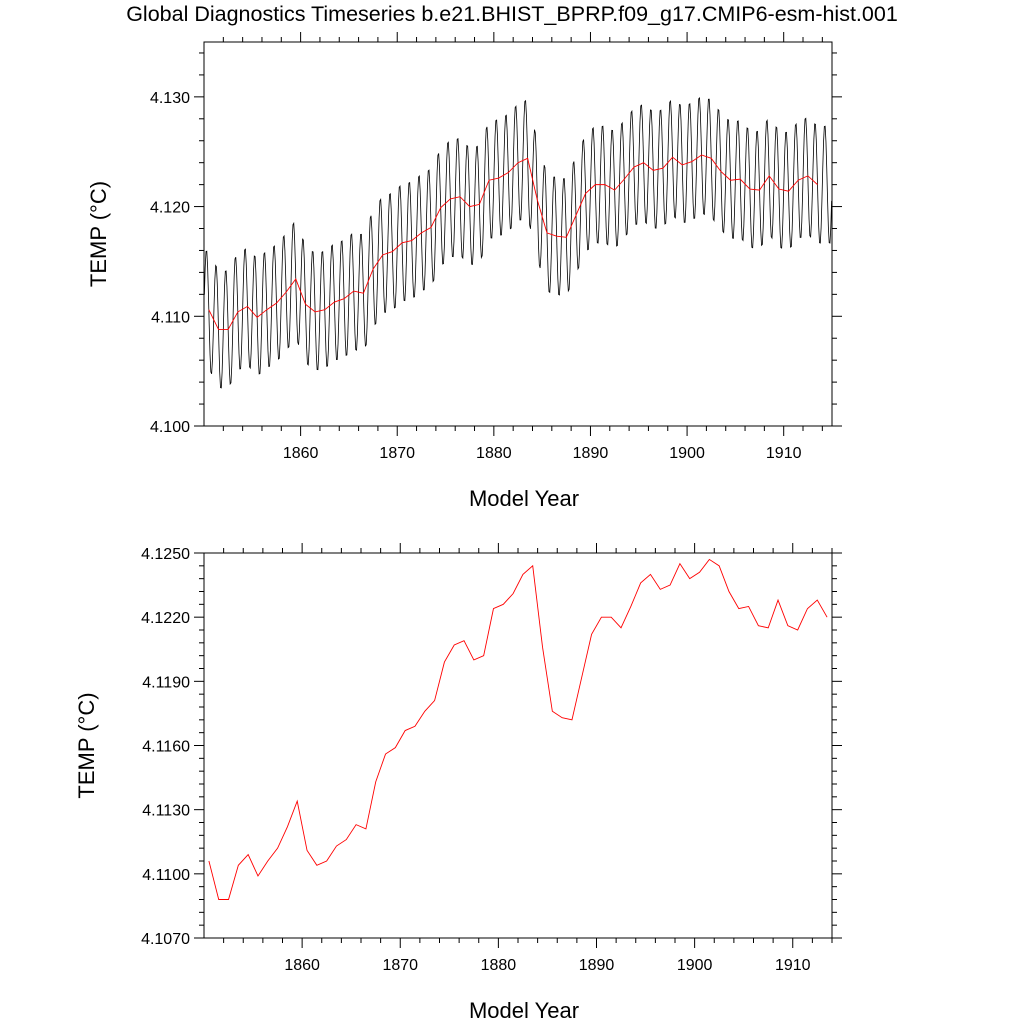  What do you see at coordinates (494, 453) in the screenshot?
I see `top-x-tick-label: 1880` at bounding box center [494, 453].